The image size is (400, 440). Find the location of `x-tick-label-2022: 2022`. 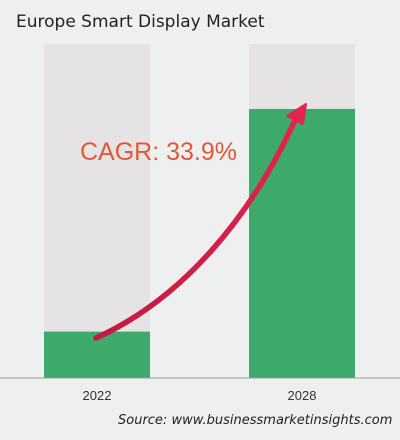

x-tick-label-2022: 2022 is located at coordinates (97, 395).